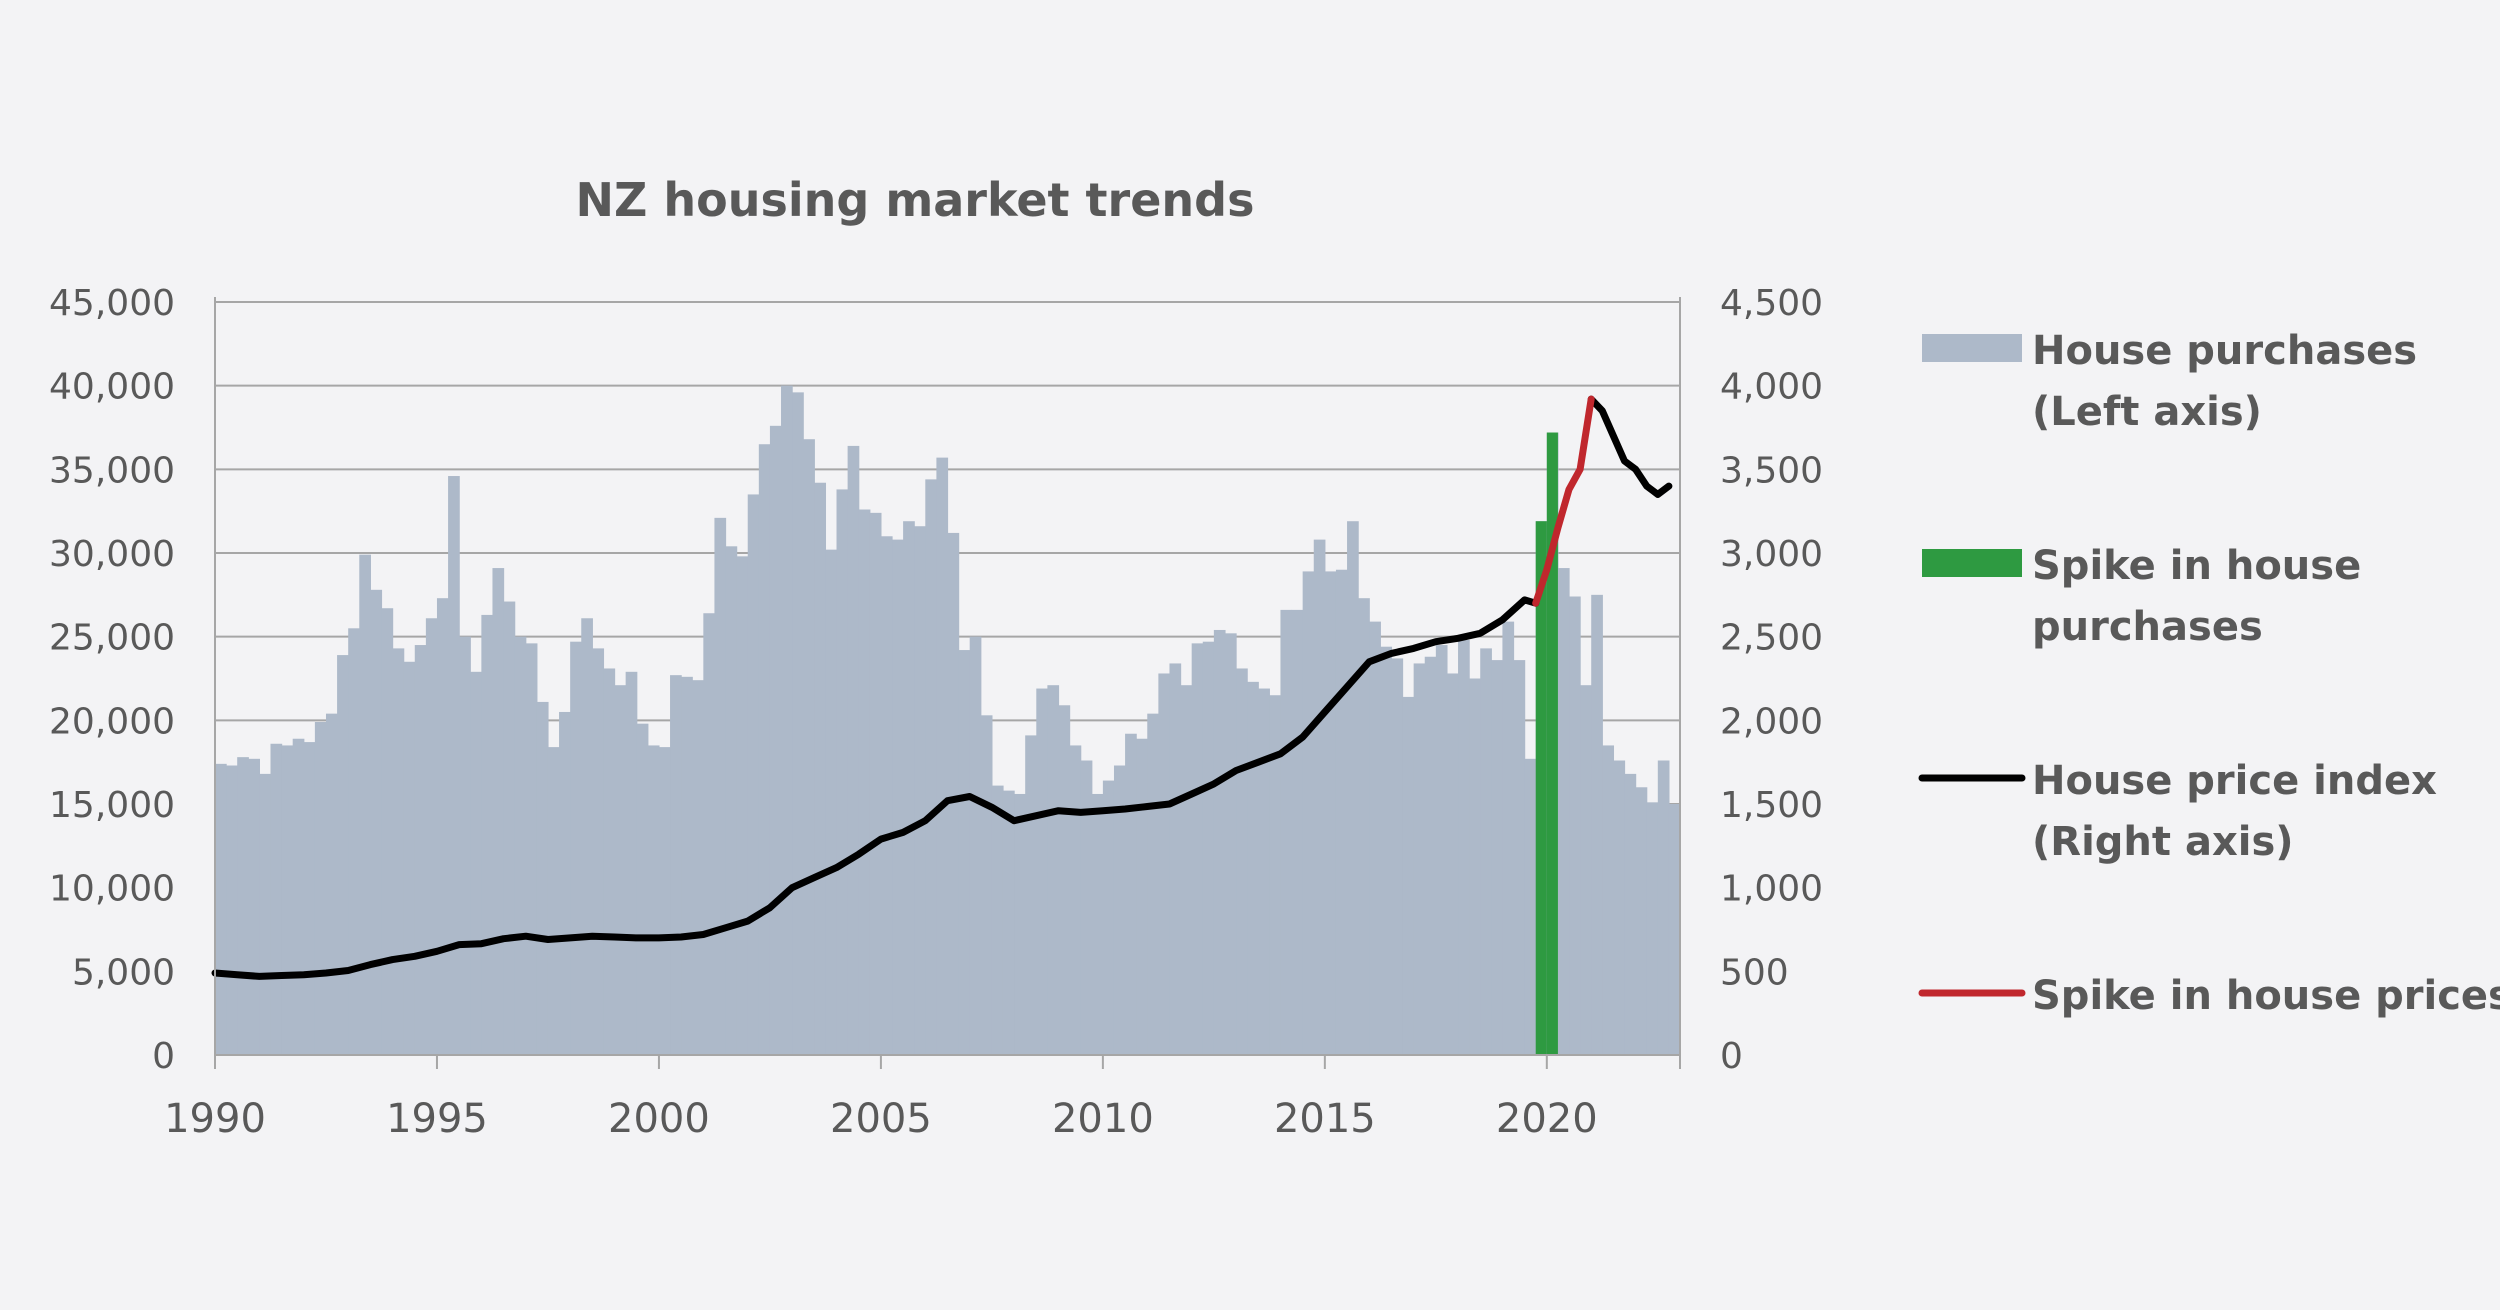 This screenshot has width=2500, height=1310. What do you see at coordinates (915, 200) in the screenshot?
I see `chart-title: NZ housing market trends` at bounding box center [915, 200].